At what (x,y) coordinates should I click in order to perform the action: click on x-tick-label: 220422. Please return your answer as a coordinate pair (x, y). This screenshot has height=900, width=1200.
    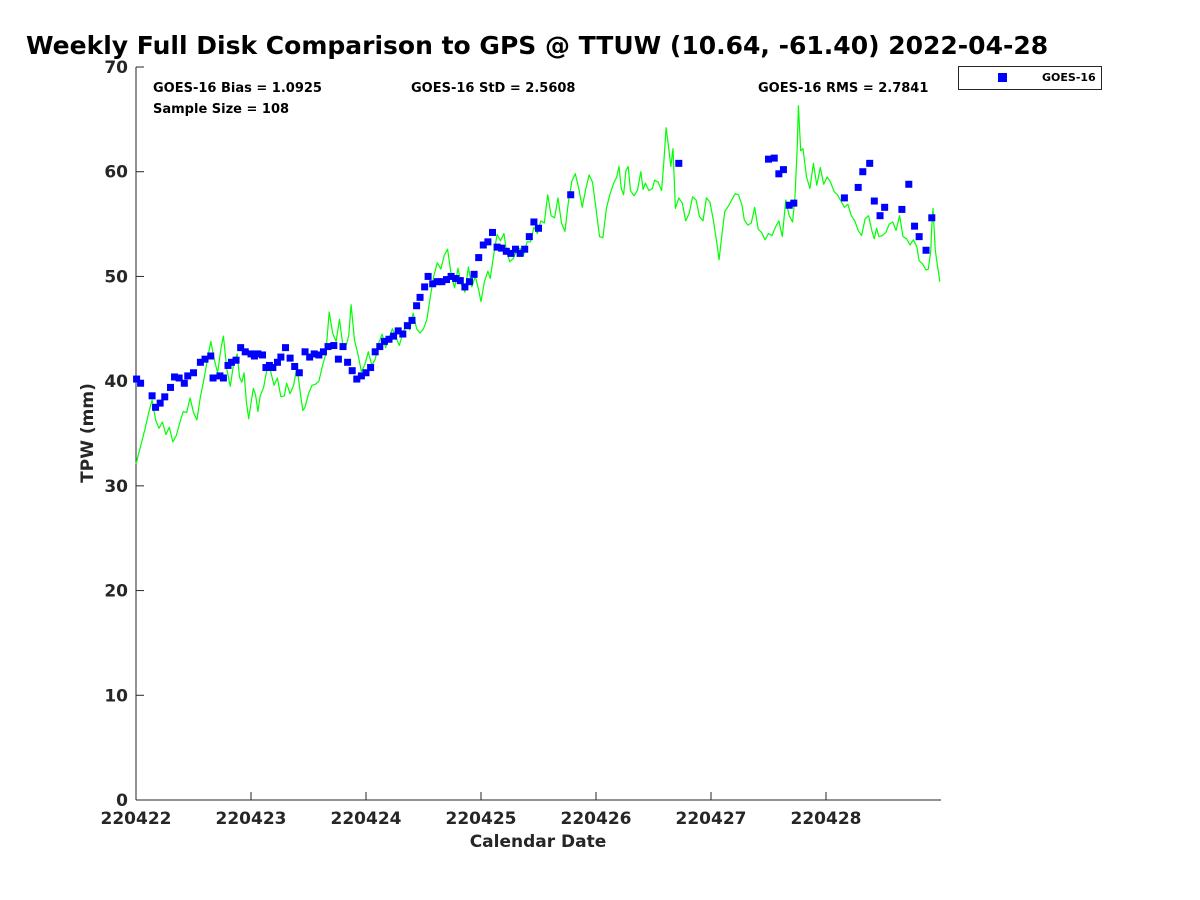
    Looking at the image, I should click on (136, 819).